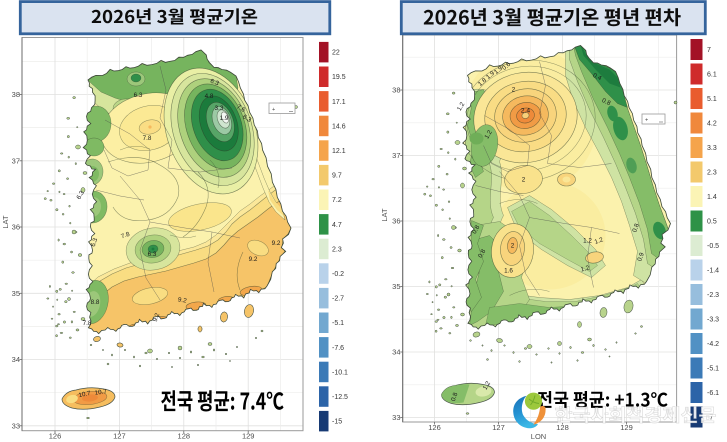 This screenshot has width=727, height=442. Describe the element at coordinates (713, 270) in the screenshot. I see `svg-text: -1.4` at that location.